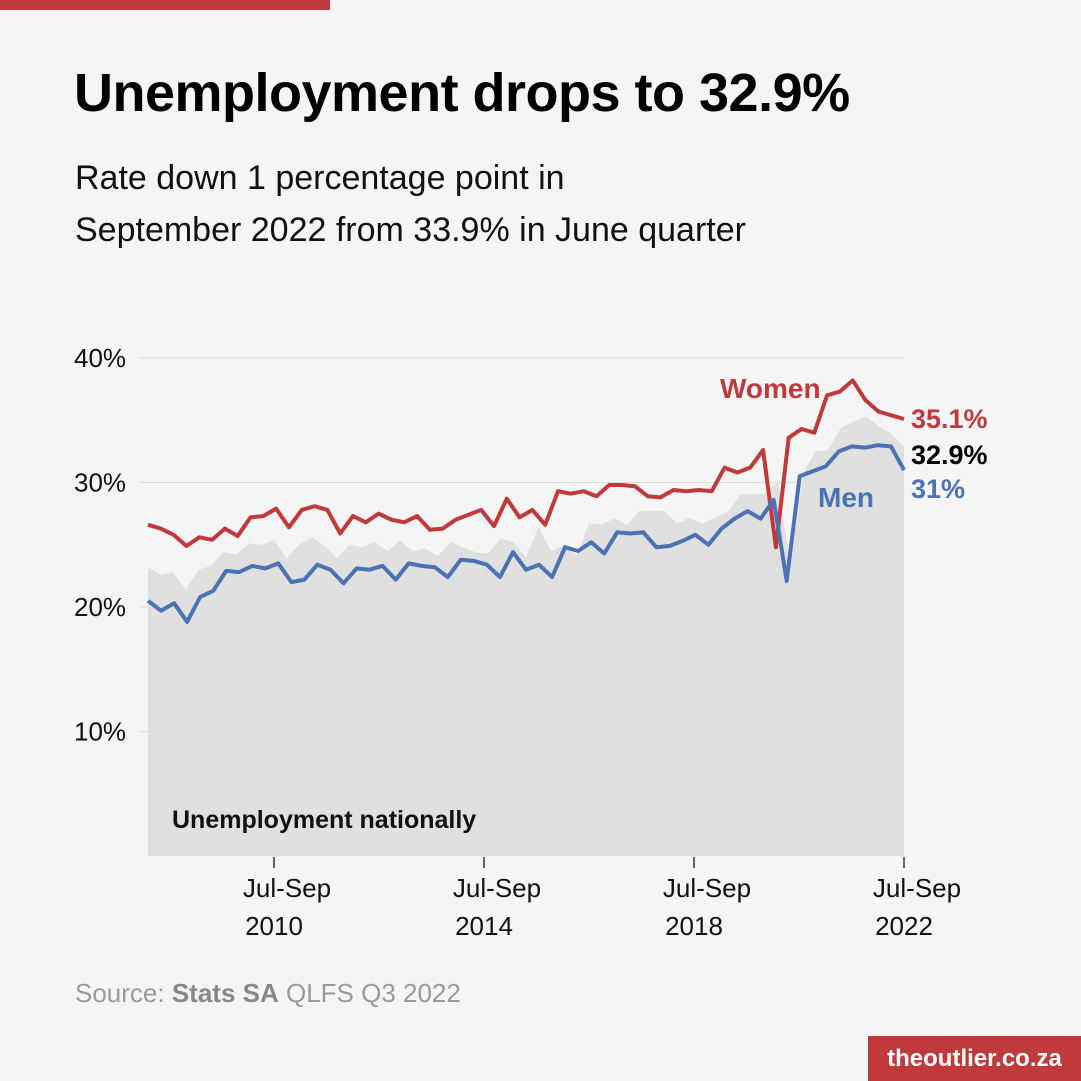 The width and height of the screenshot is (1081, 1081). Describe the element at coordinates (770, 388) in the screenshot. I see `women-series-label: Women` at that location.